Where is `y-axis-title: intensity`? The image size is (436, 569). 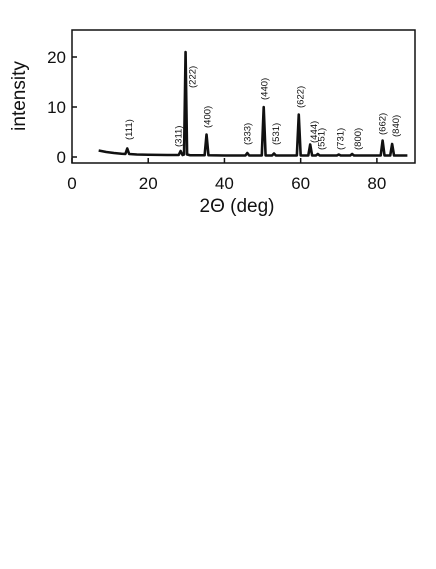 y-axis-title: intensity is located at coordinates (19, 96).